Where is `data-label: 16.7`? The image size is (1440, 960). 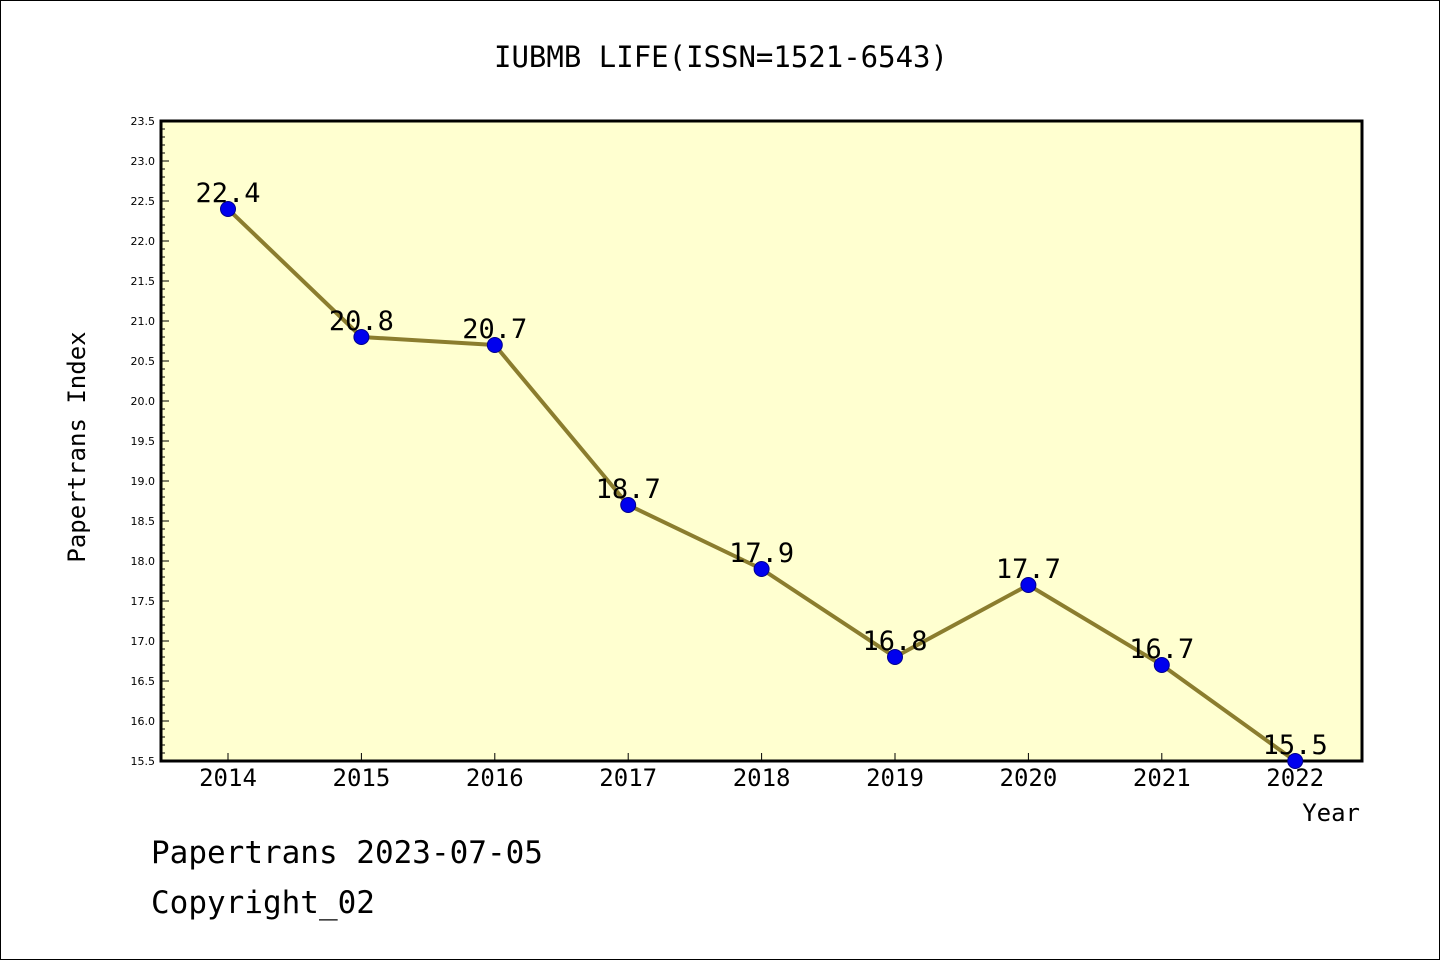
data-label: 16.7 is located at coordinates (1161, 649).